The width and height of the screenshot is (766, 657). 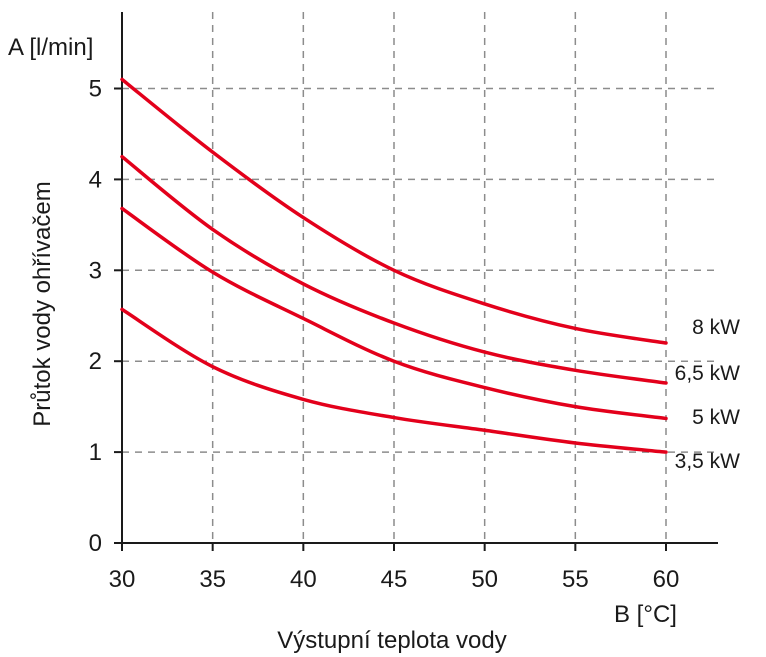 What do you see at coordinates (212, 579) in the screenshot?
I see `x-tick-label: 35` at bounding box center [212, 579].